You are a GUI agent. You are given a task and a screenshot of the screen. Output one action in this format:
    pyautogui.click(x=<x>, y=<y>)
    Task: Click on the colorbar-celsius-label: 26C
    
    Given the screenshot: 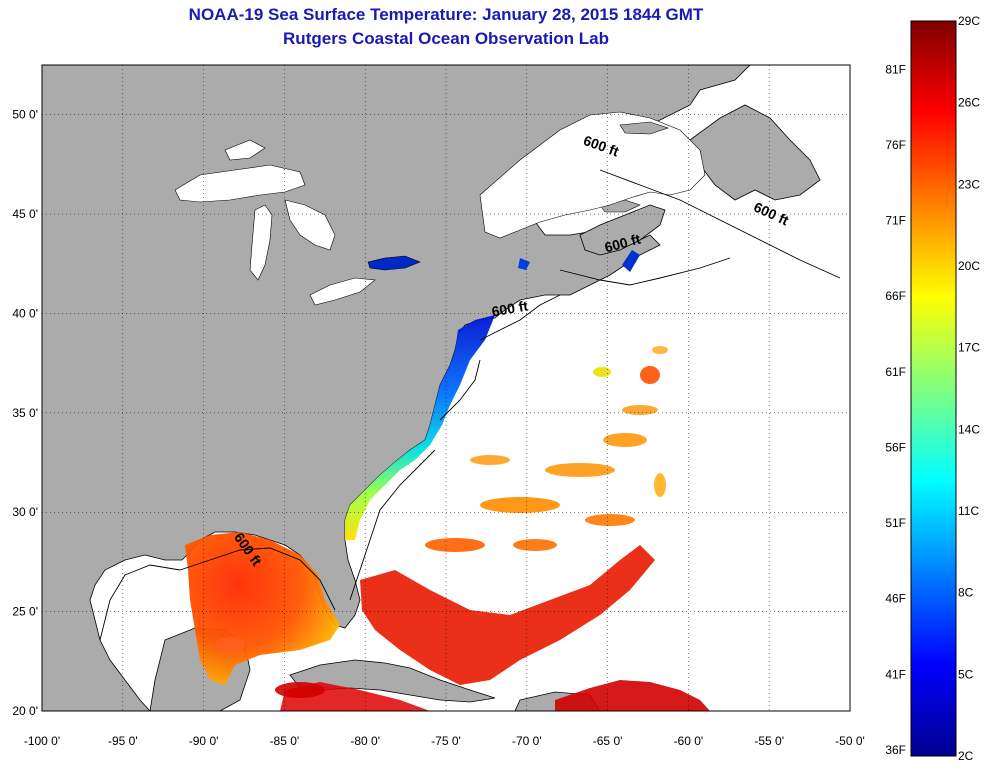 What is the action you would take?
    pyautogui.click(x=969, y=103)
    